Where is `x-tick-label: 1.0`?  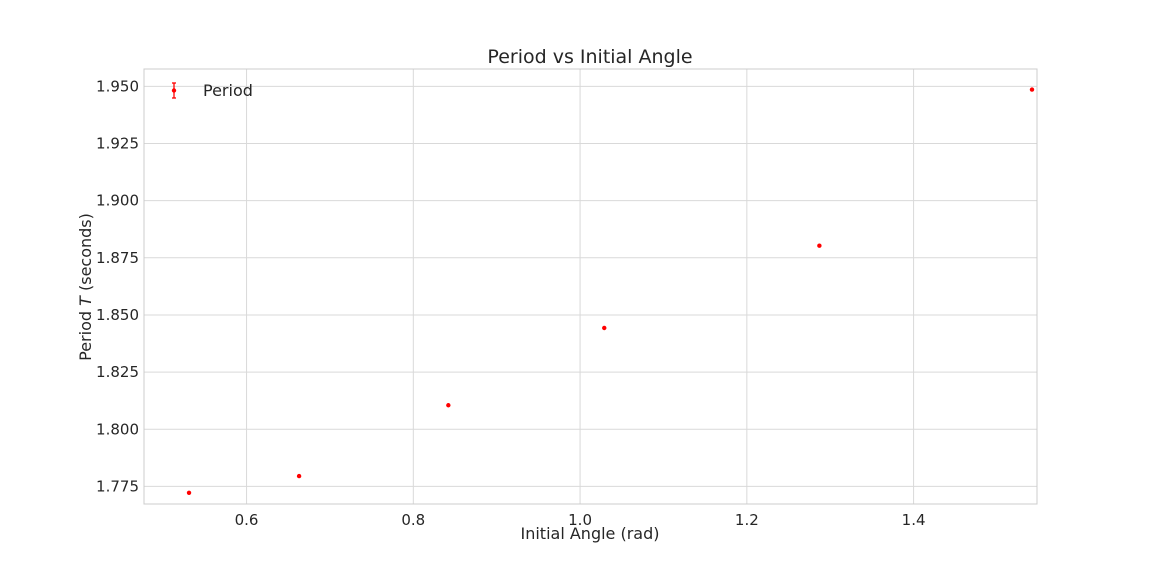 x-tick-label: 1.0 is located at coordinates (580, 520).